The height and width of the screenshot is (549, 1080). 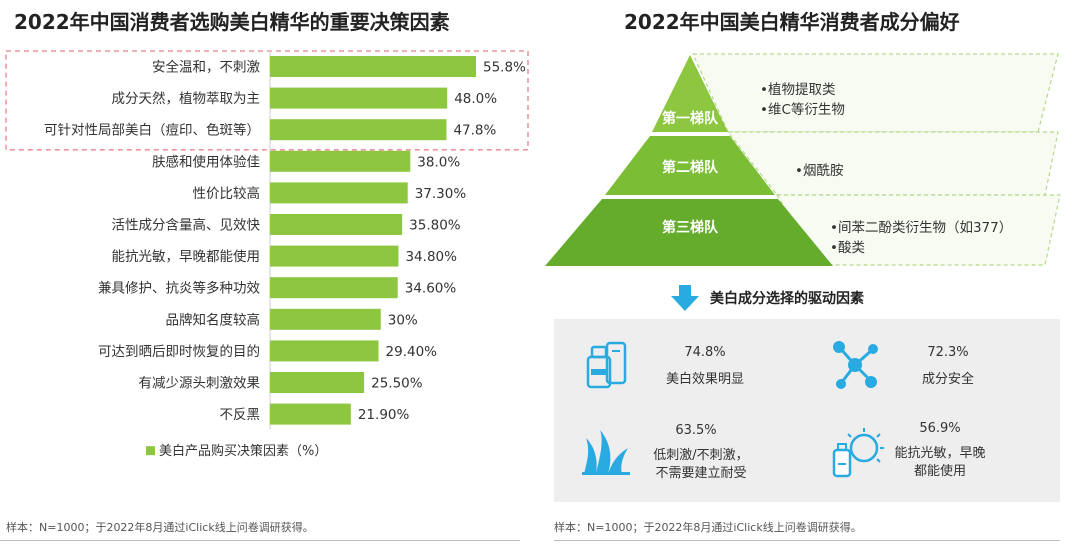 What do you see at coordinates (855, 365) in the screenshot?
I see `molecule-icon` at bounding box center [855, 365].